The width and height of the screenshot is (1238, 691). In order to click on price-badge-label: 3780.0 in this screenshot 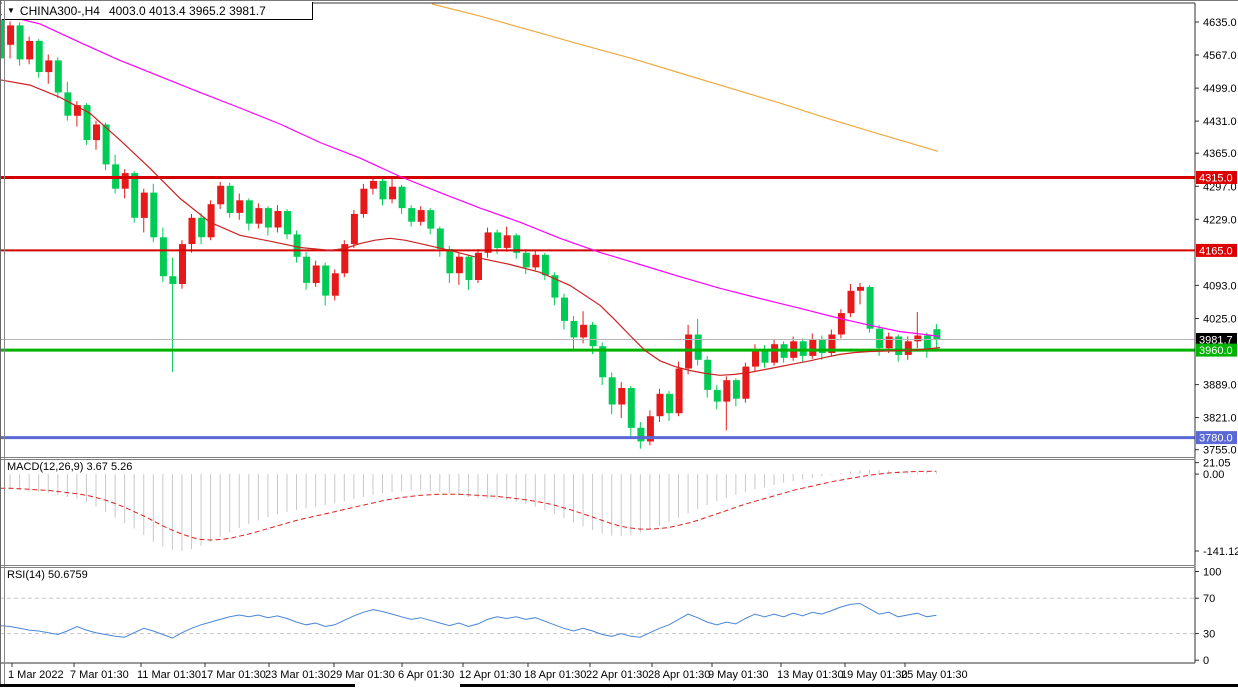, I will do `click(1216, 439)`.